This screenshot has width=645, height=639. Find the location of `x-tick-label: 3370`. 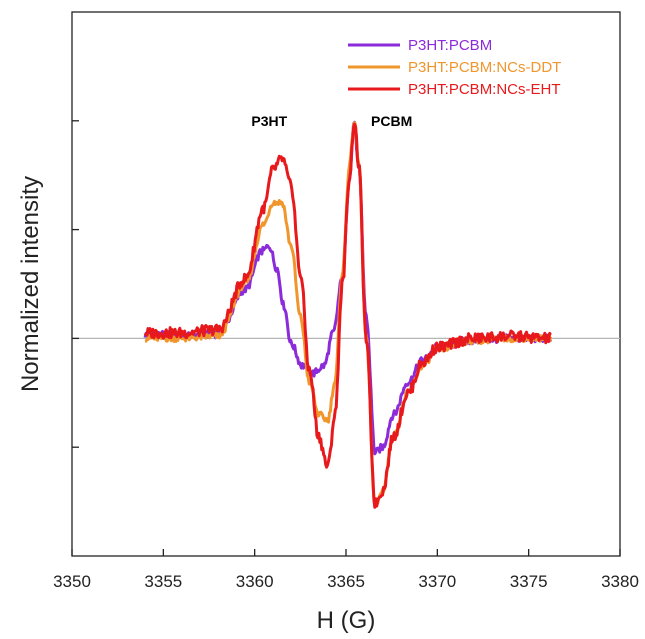

x-tick-label: 3370 is located at coordinates (437, 581).